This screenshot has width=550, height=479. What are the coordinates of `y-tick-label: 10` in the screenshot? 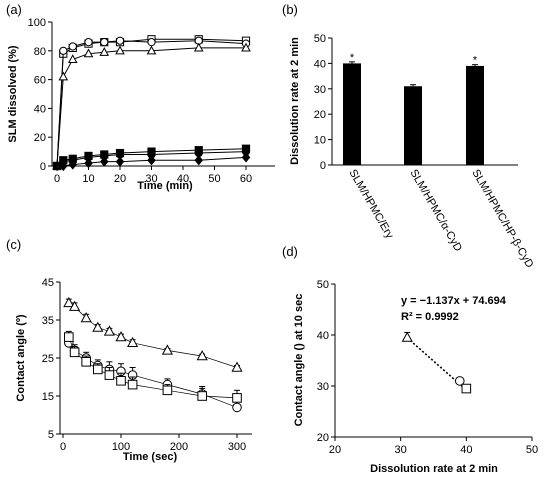 It's located at (320, 141).